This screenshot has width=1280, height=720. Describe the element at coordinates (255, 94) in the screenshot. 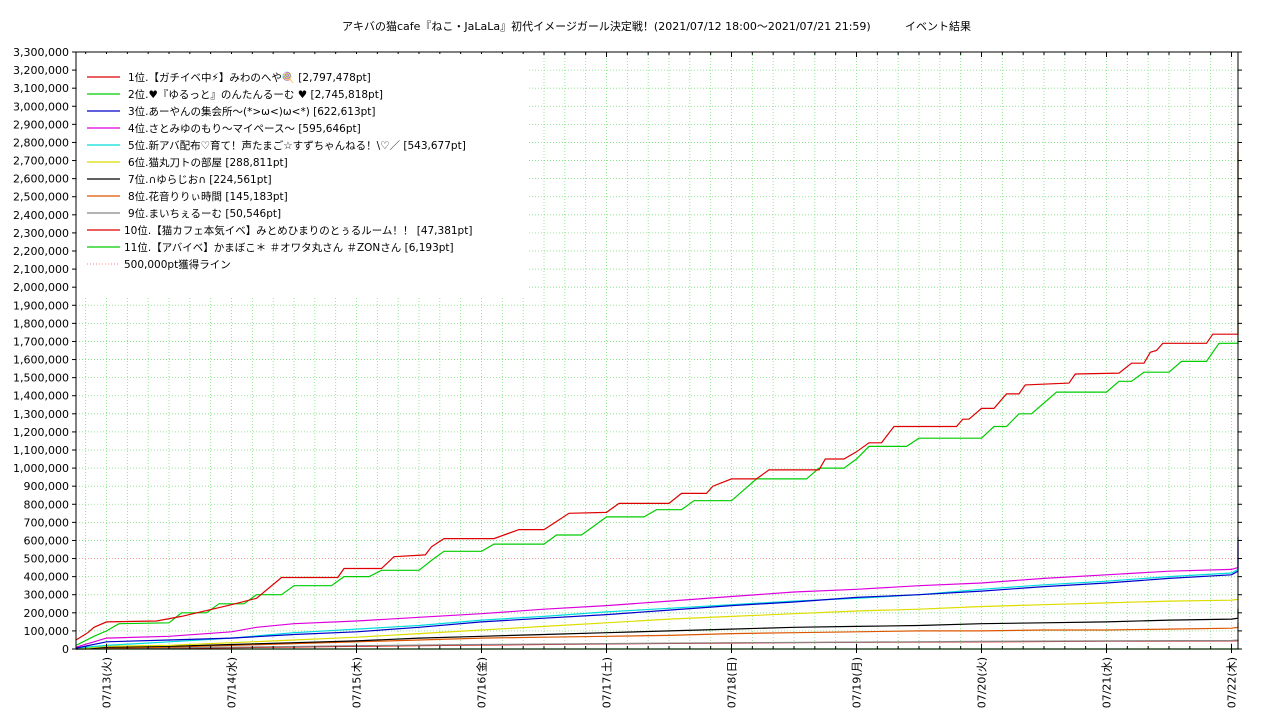

I see `legend-label: 2位.♥『ゆるっと』のんたんるーむ ♥ [2,745,818pt]` at that location.